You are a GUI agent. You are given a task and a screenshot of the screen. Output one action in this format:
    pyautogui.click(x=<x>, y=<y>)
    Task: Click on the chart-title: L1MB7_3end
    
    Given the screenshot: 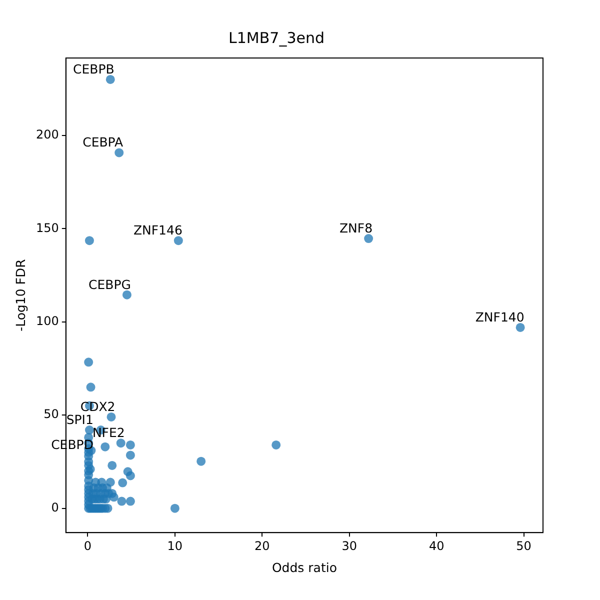 What is the action you would take?
    pyautogui.click(x=276, y=37)
    